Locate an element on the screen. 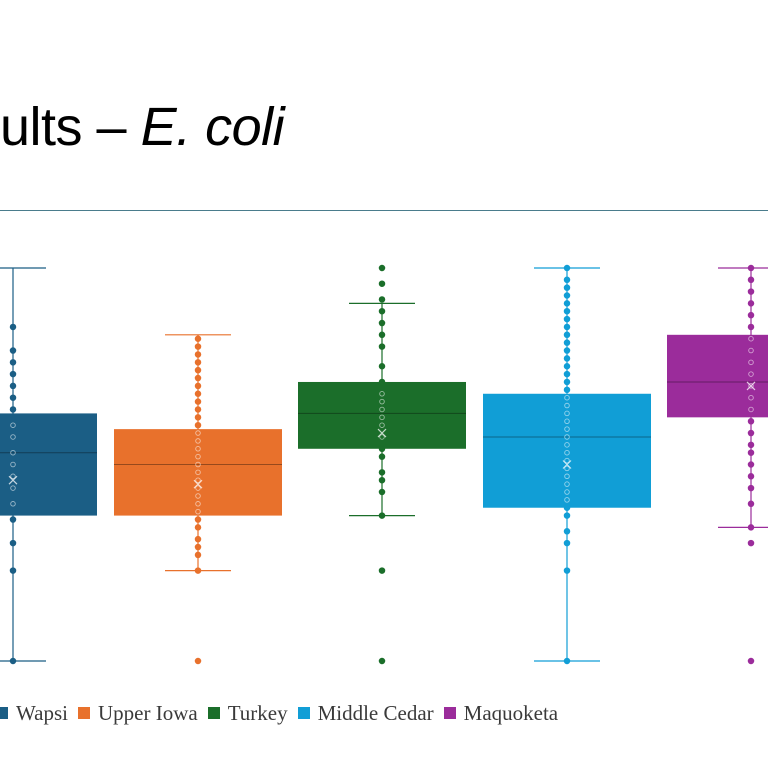  mean-marker-maquoketa is located at coordinates (751, 386).